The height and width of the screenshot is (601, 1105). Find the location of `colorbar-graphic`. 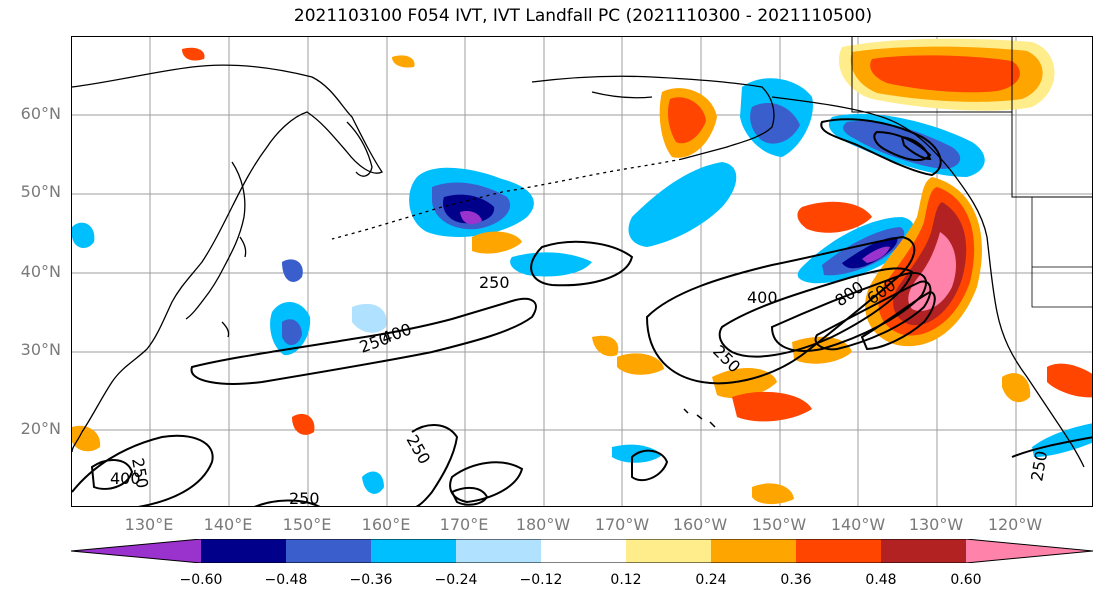

colorbar-graphic is located at coordinates (582, 551).